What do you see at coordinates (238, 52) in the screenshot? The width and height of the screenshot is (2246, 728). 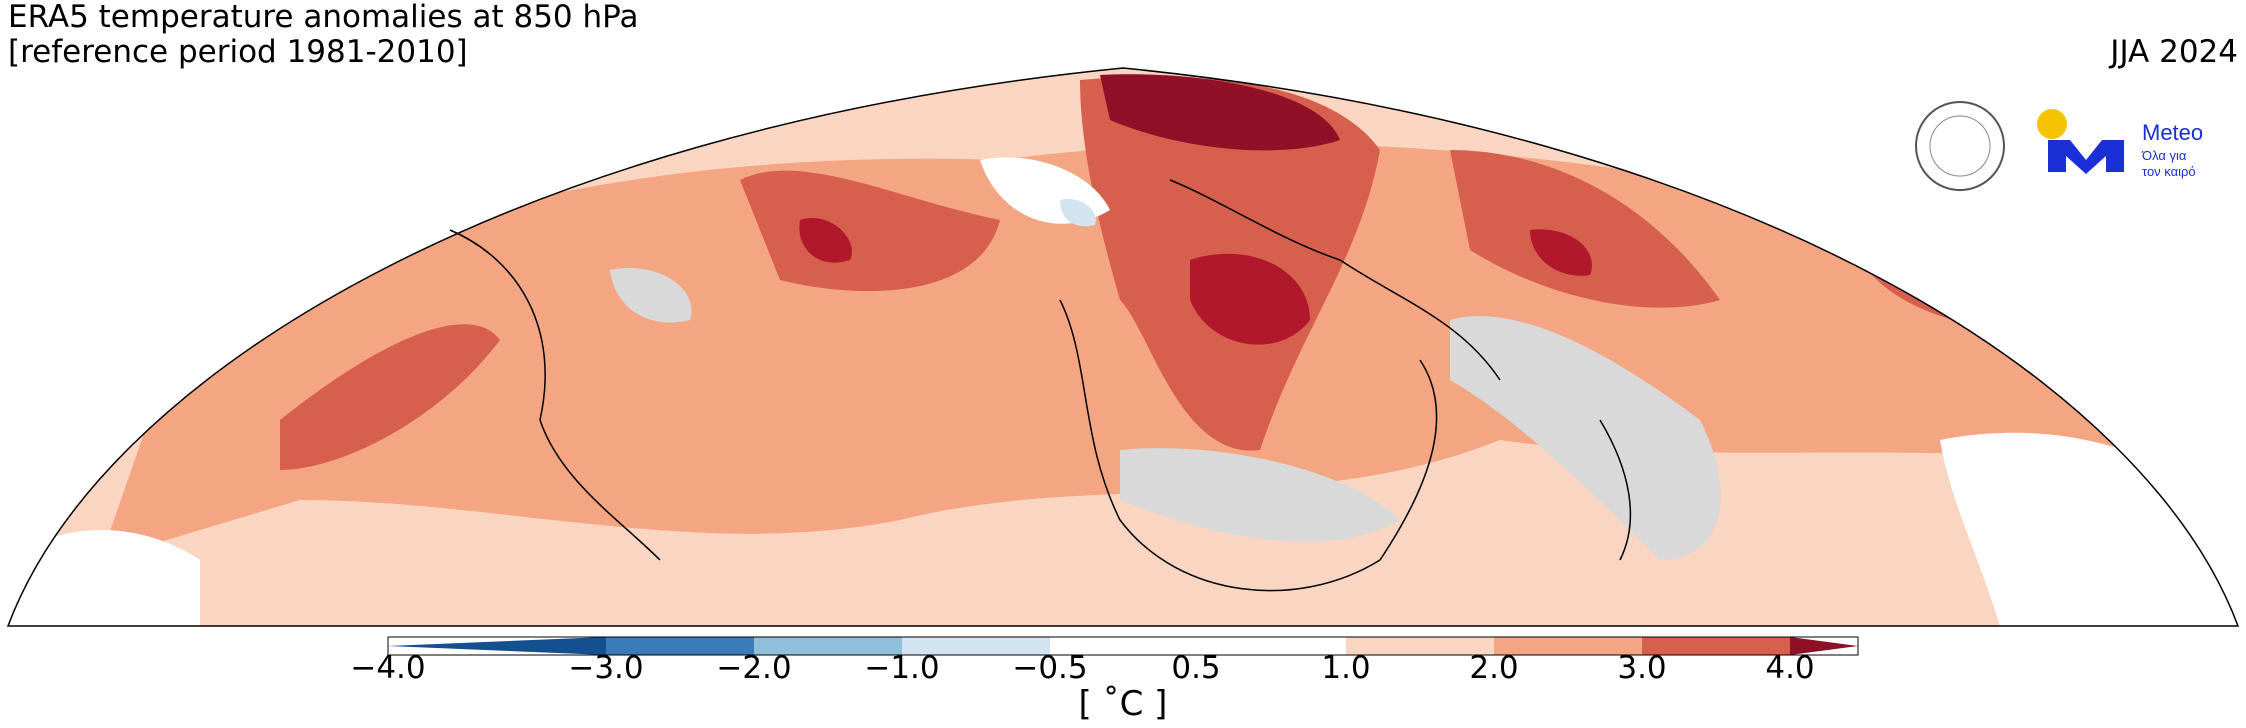 I see `title-line-2: [reference period 1981-2010]` at bounding box center [238, 52].